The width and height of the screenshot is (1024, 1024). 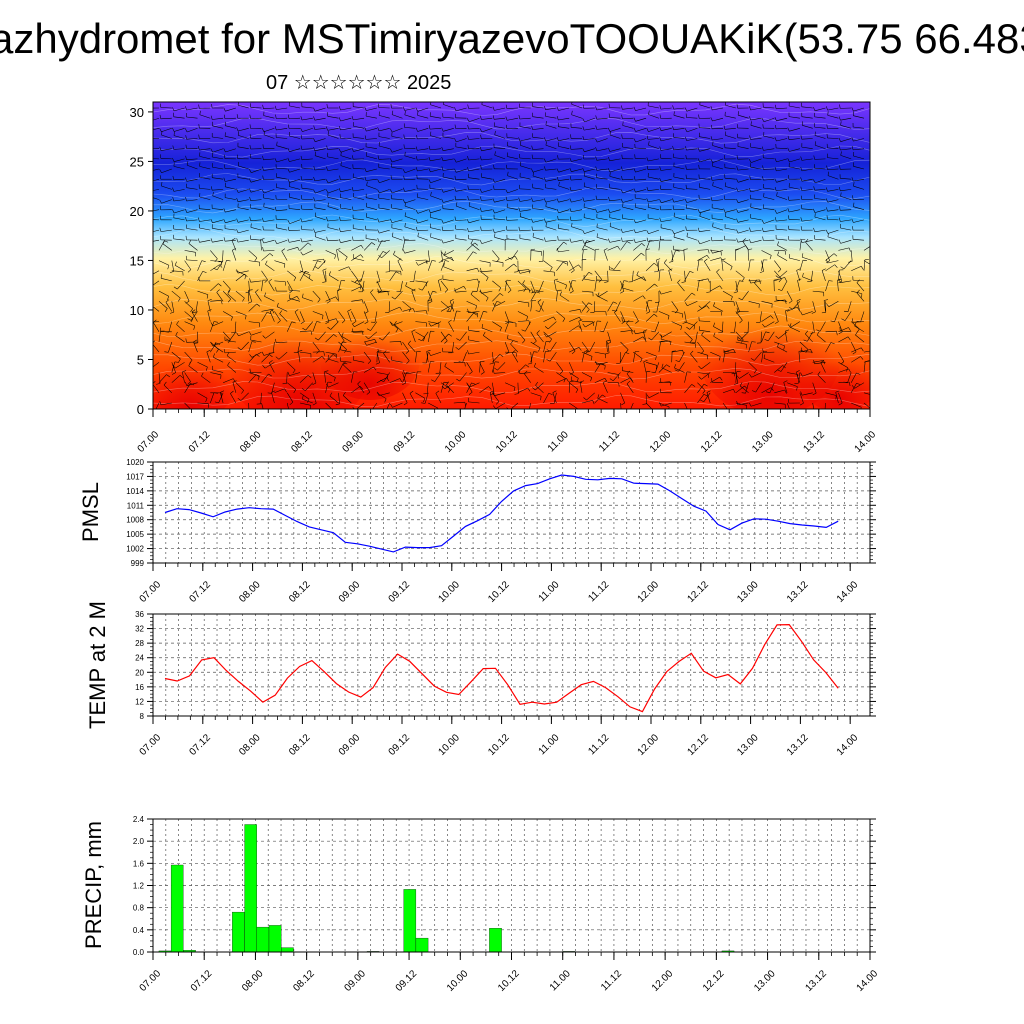 What do you see at coordinates (139, 952) in the screenshot?
I see `y-tick-label: 0.0` at bounding box center [139, 952].